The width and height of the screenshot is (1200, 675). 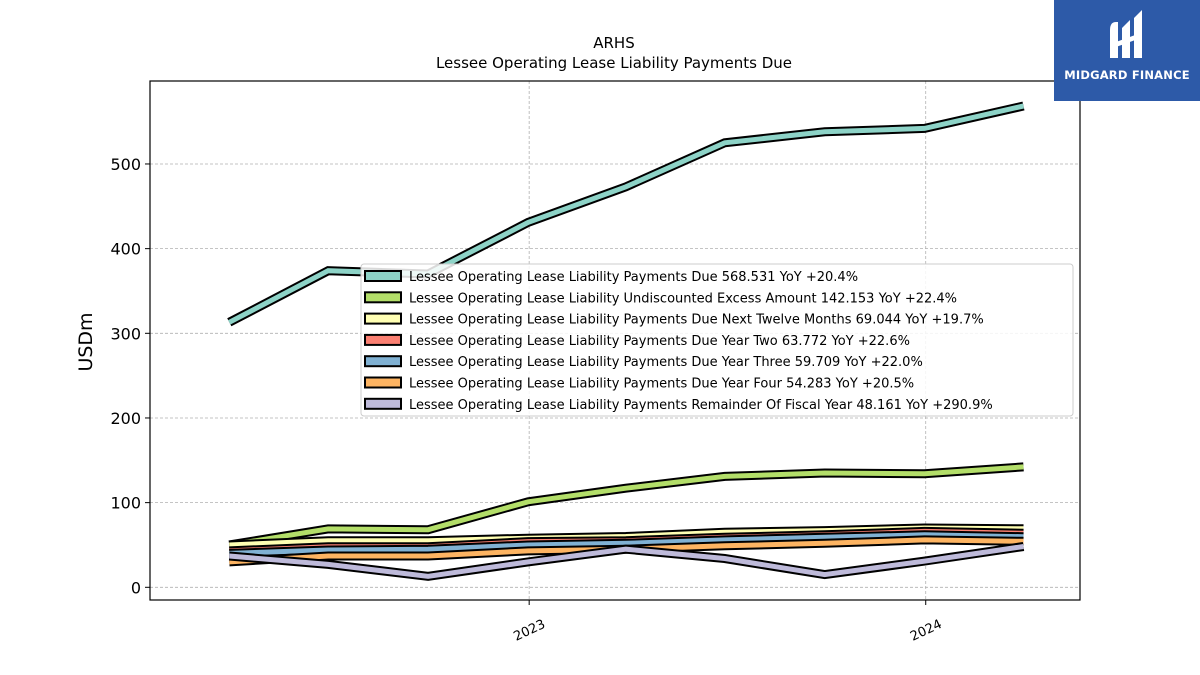 I want to click on legend-box, so click(x=717, y=340).